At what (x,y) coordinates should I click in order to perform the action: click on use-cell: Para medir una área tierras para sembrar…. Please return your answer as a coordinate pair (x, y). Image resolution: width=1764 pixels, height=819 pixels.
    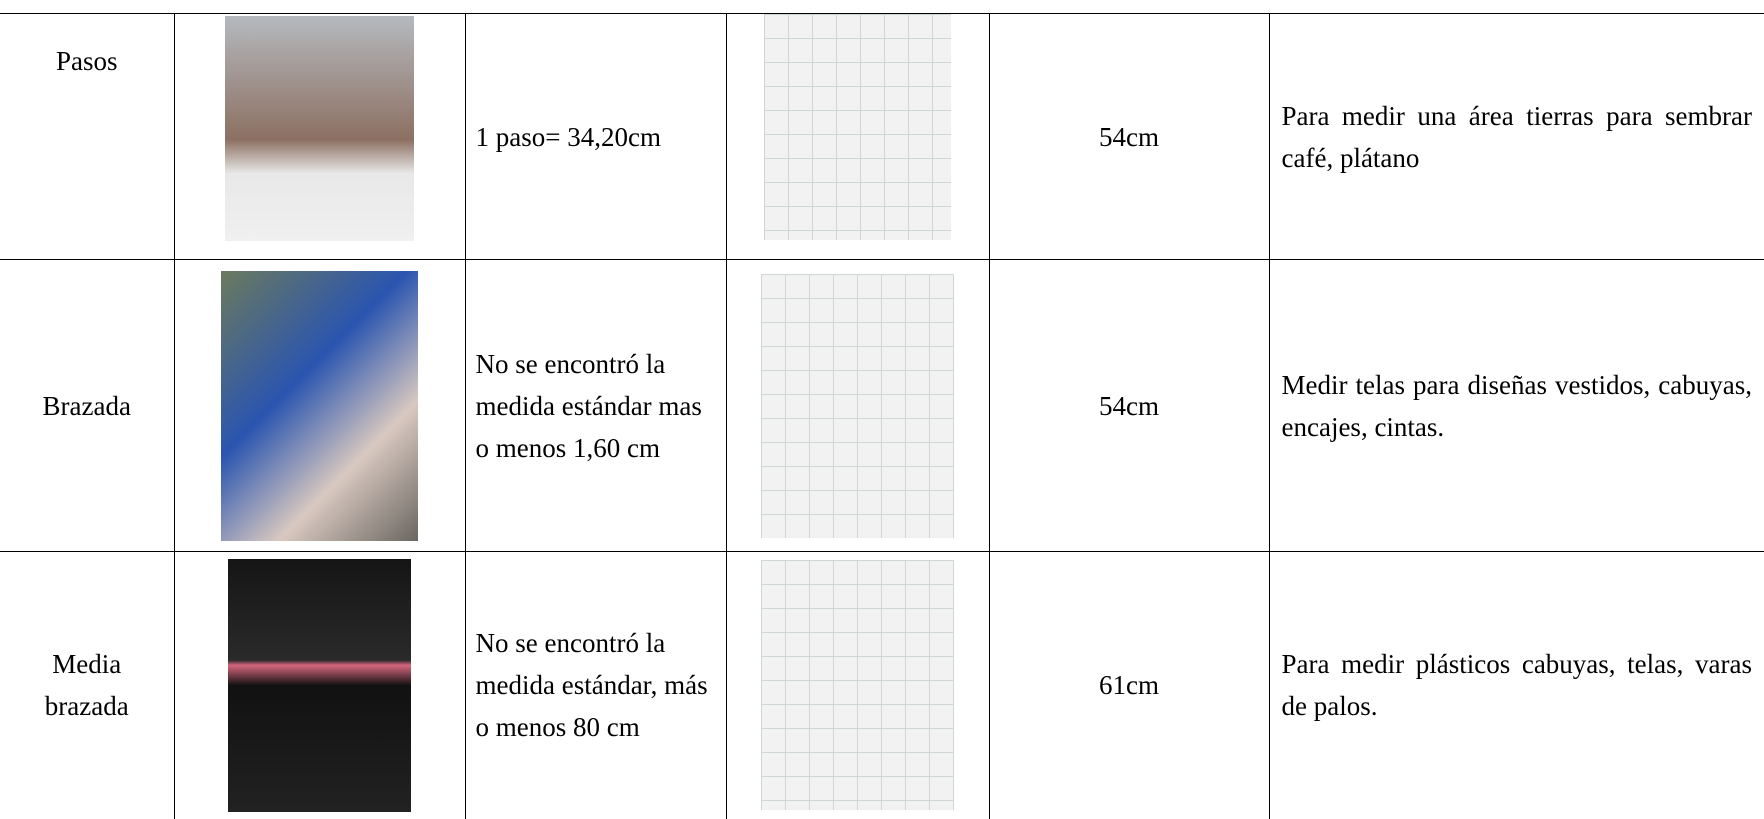
    Looking at the image, I should click on (1516, 136).